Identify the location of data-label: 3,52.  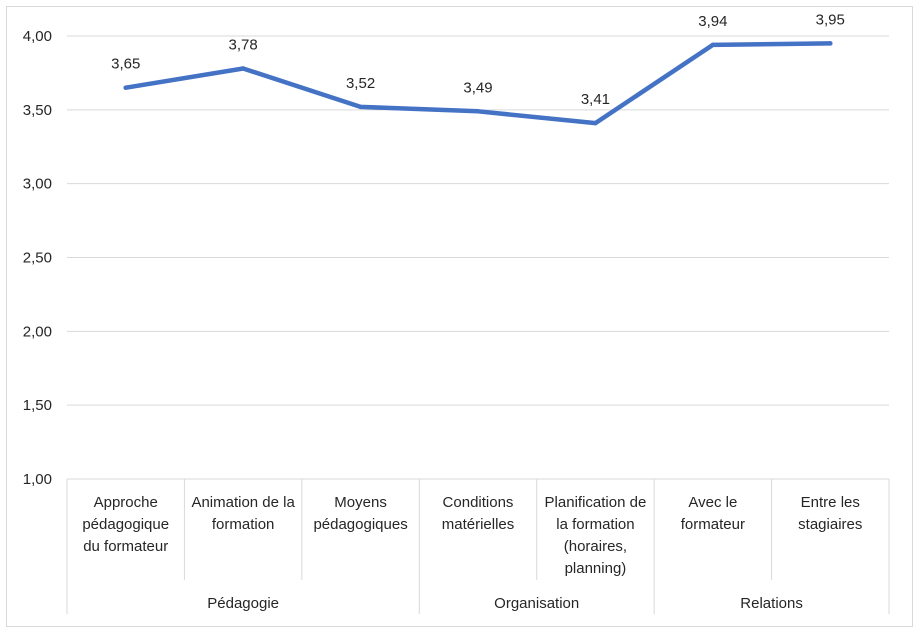
(360, 83).